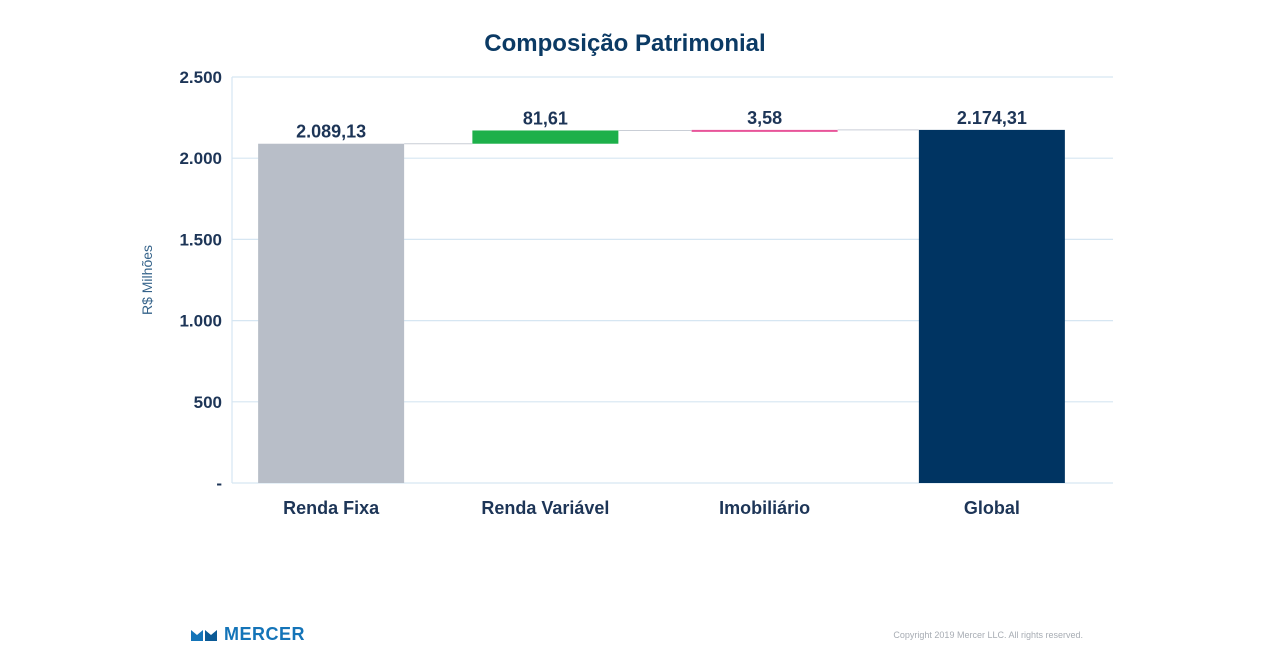  Describe the element at coordinates (208, 402) in the screenshot. I see `y-tick-label: 500` at that location.